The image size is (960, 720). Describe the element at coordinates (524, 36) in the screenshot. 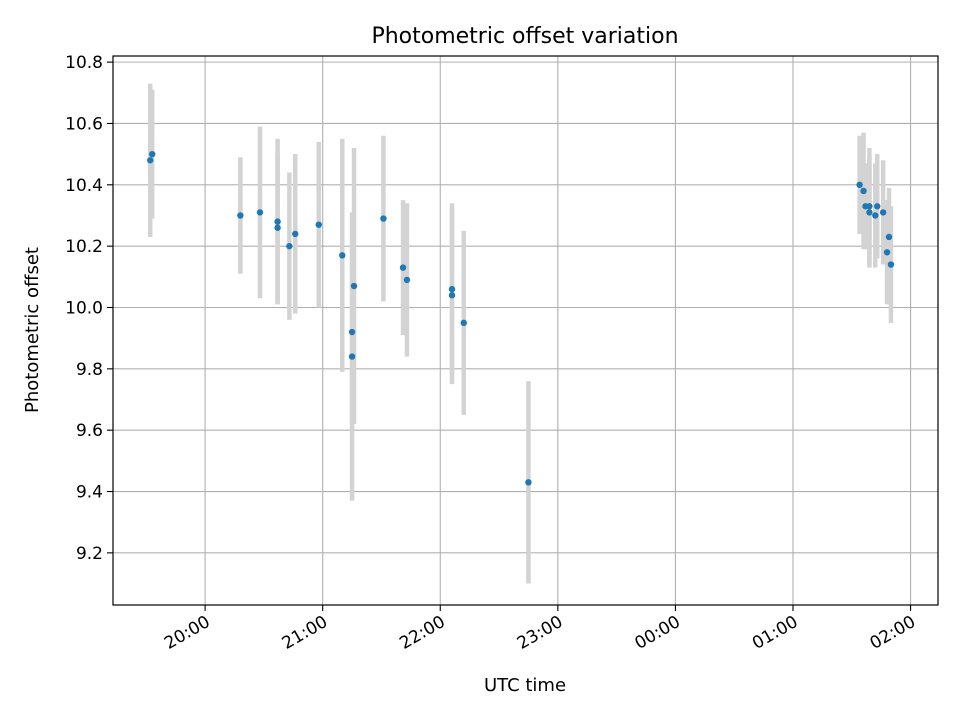

I see `chart-title: Photometric offset variation` at that location.